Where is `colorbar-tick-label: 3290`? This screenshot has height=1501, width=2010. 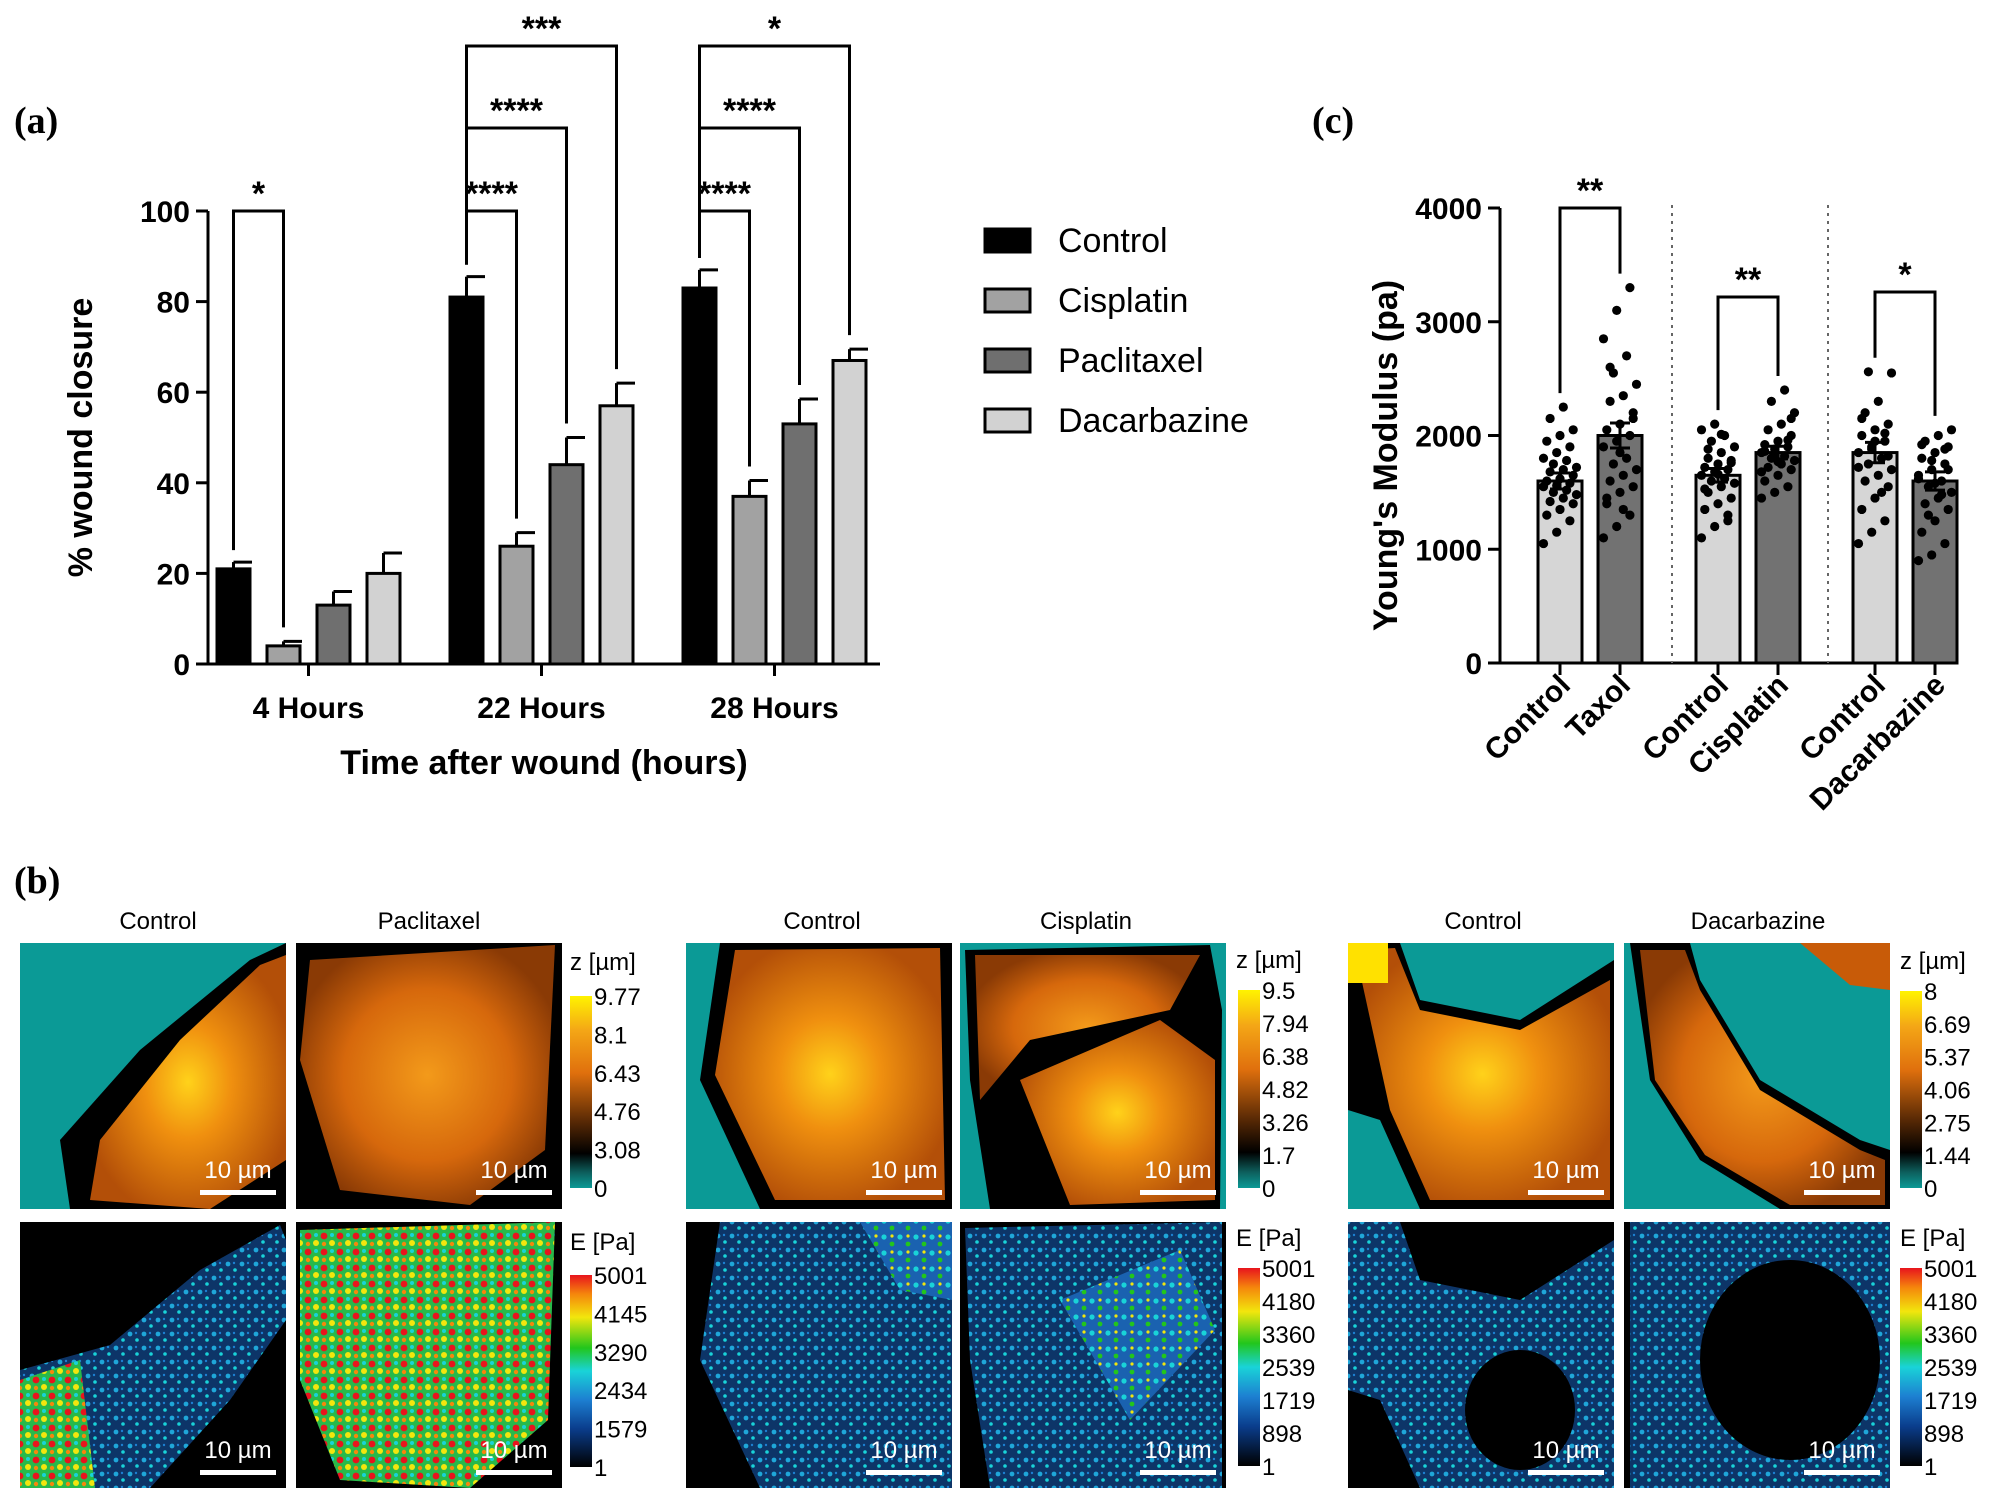 colorbar-tick-label: 3290 is located at coordinates (620, 1353).